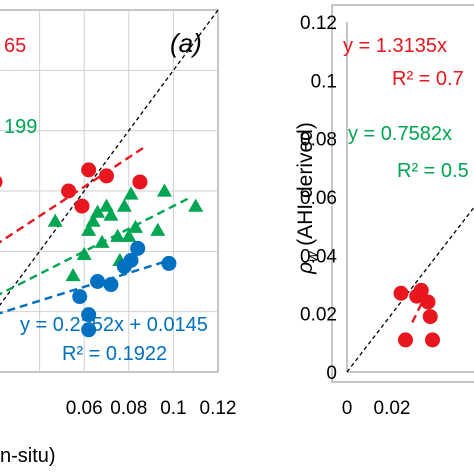  What do you see at coordinates (331, 373) in the screenshot?
I see `panel-b-y-tick-label: 0` at bounding box center [331, 373].